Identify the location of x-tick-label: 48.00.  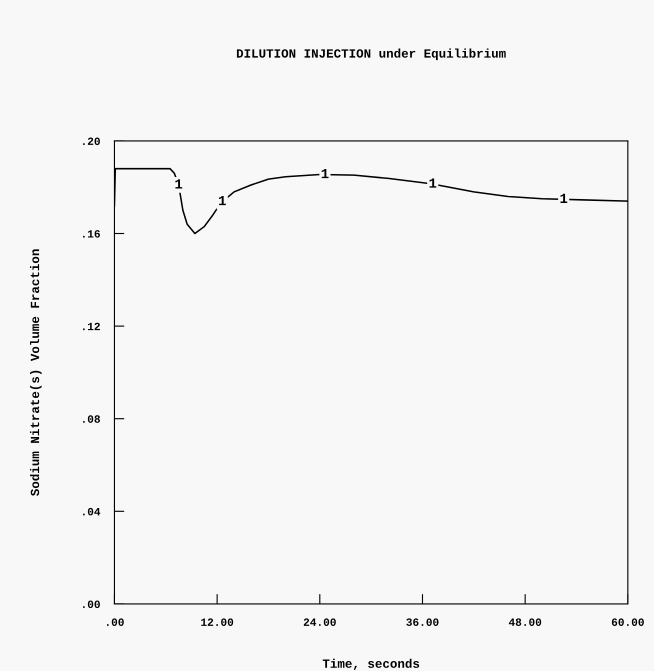
(525, 622).